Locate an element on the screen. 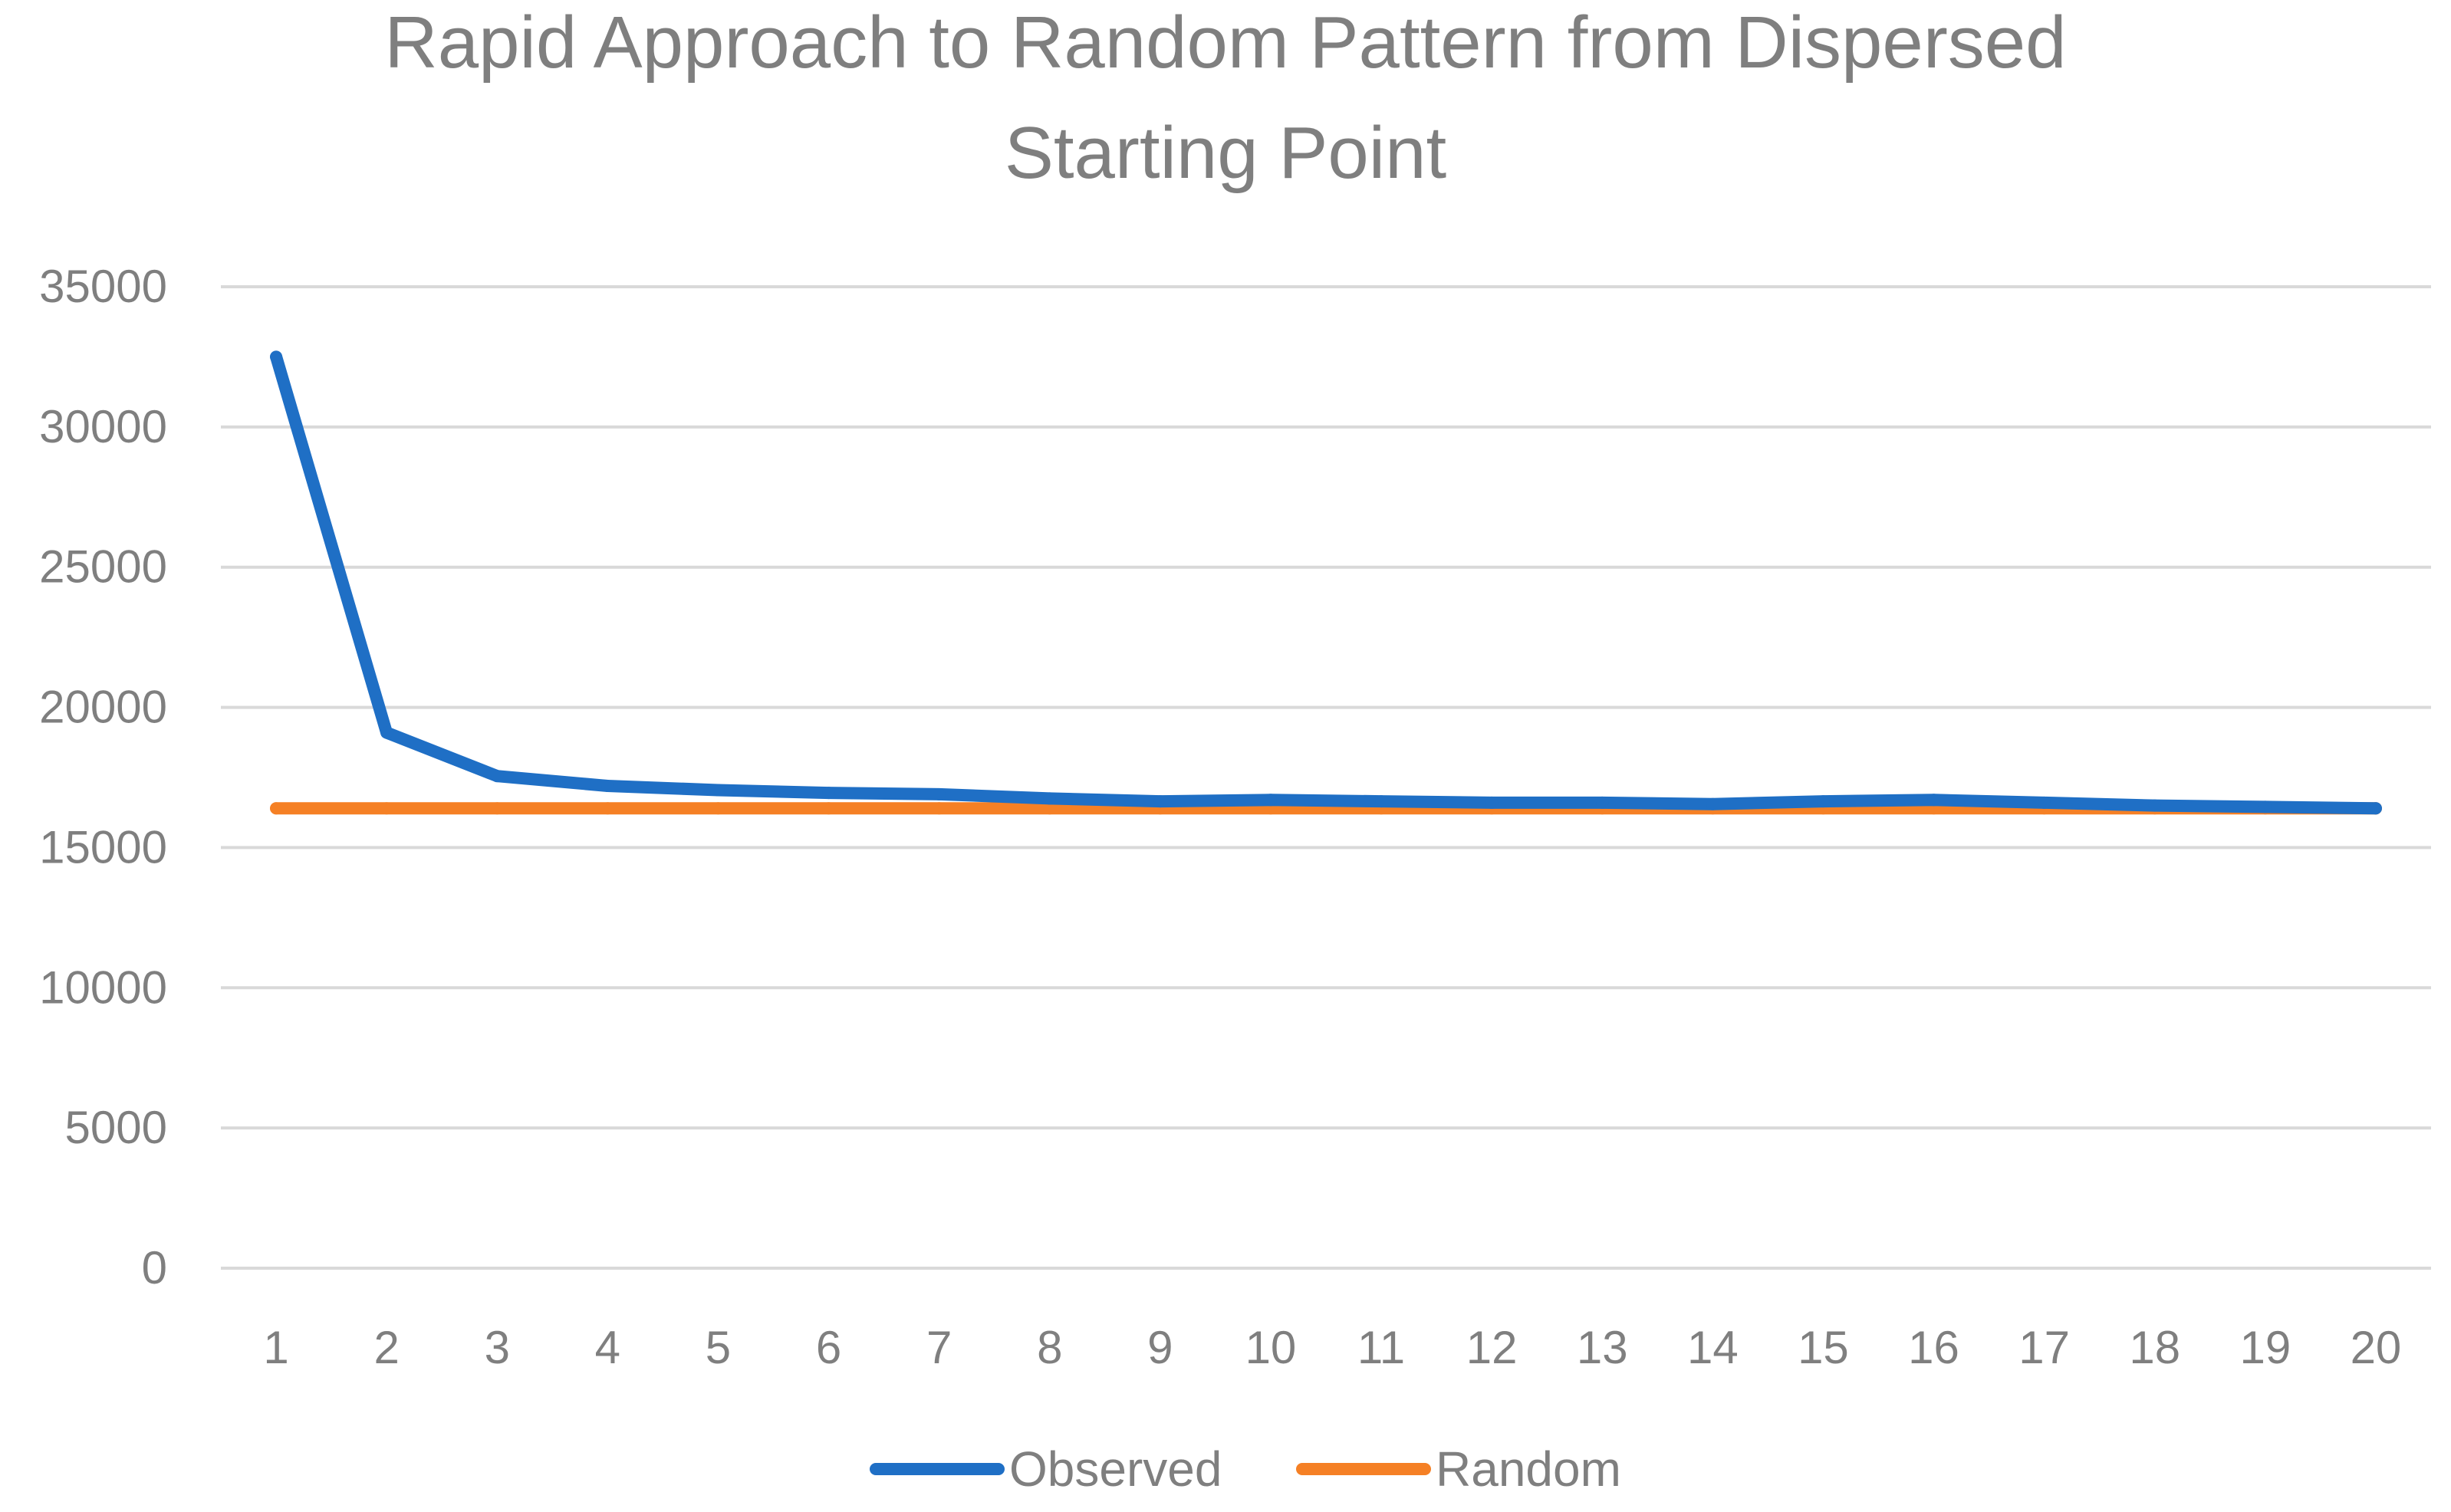 Image resolution: width=2451 pixels, height=1512 pixels. x-tick-label: 20 is located at coordinates (2376, 1347).